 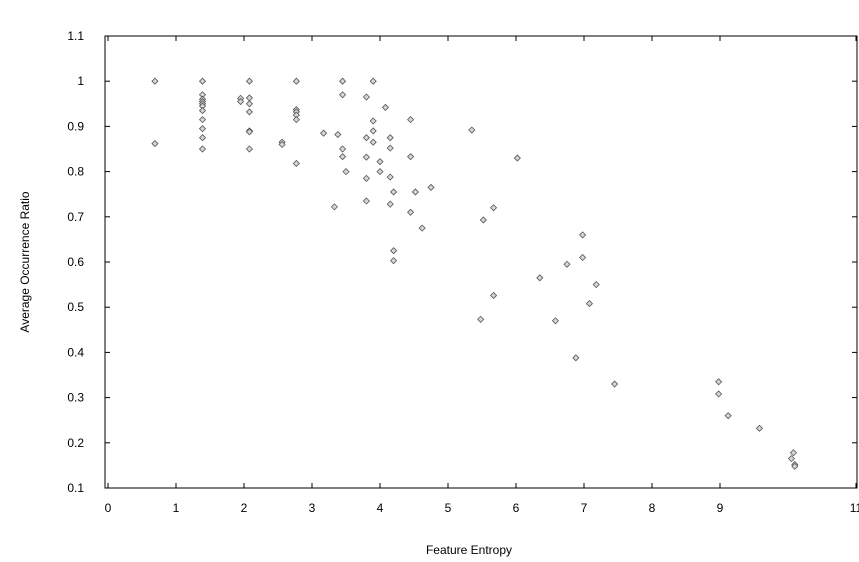 I want to click on x-tick-label: 9, so click(x=720, y=508).